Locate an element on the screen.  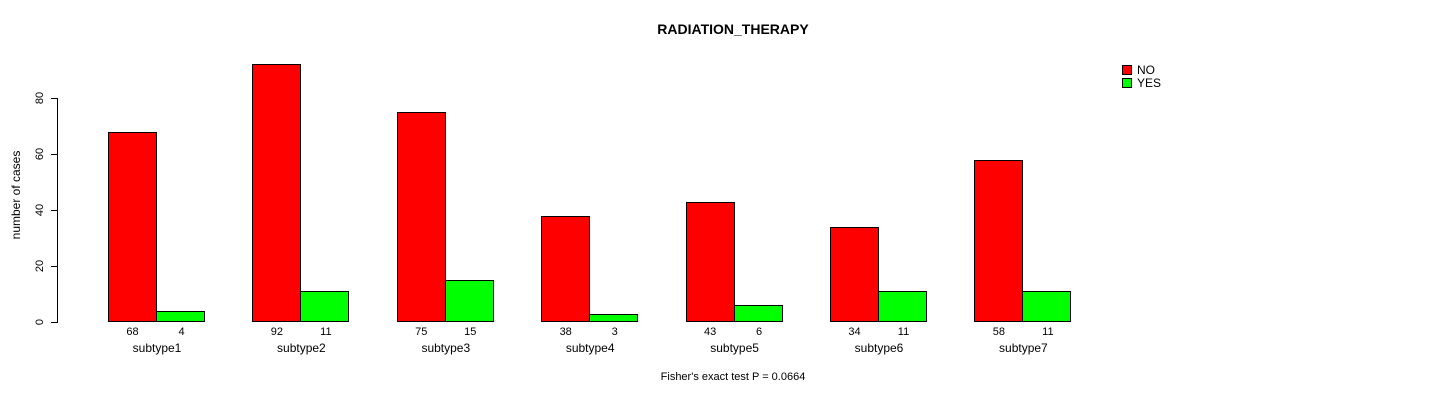
value-label-yes-subtype6: 11 is located at coordinates (903, 332).